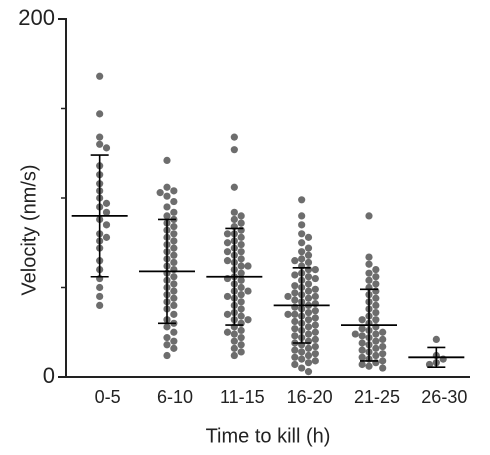  What do you see at coordinates (444, 397) in the screenshot?
I see `x-tick-label: 26-30` at bounding box center [444, 397].